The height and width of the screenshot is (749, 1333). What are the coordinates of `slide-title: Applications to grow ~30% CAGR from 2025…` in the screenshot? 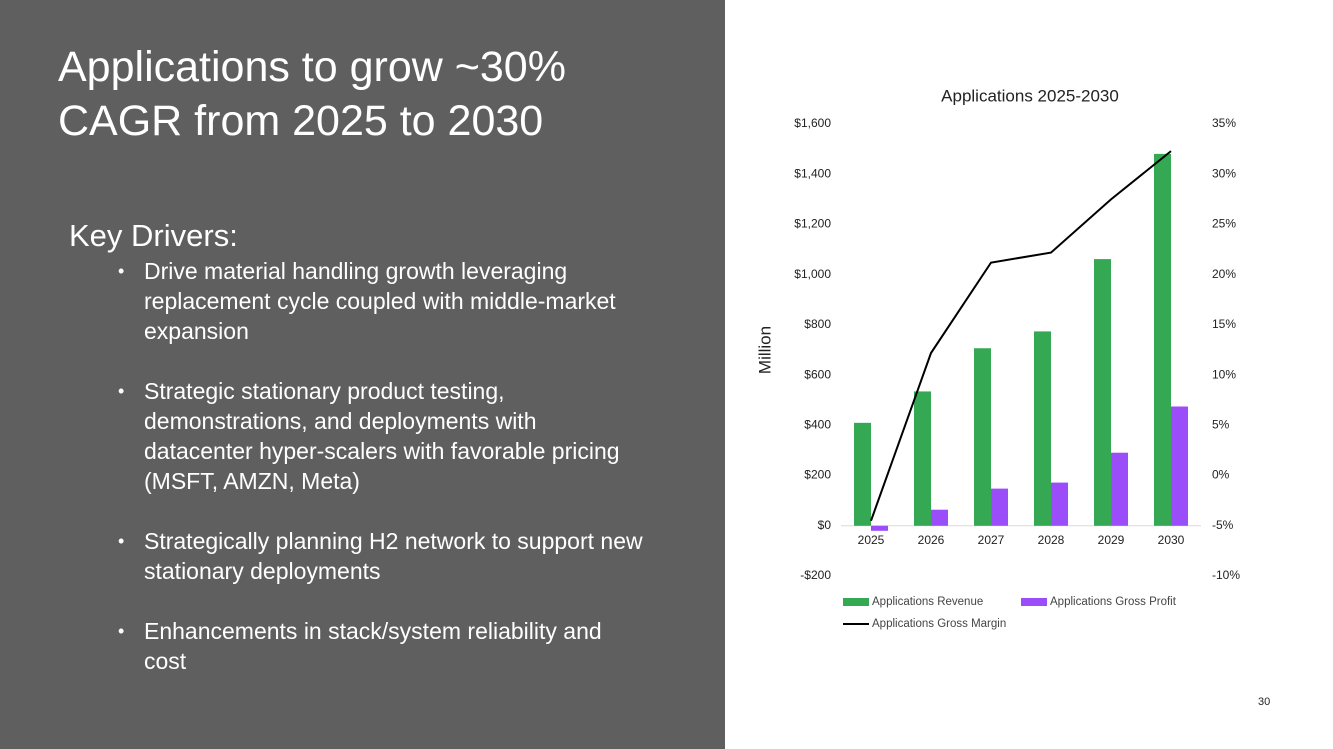 It's located at (312, 94).